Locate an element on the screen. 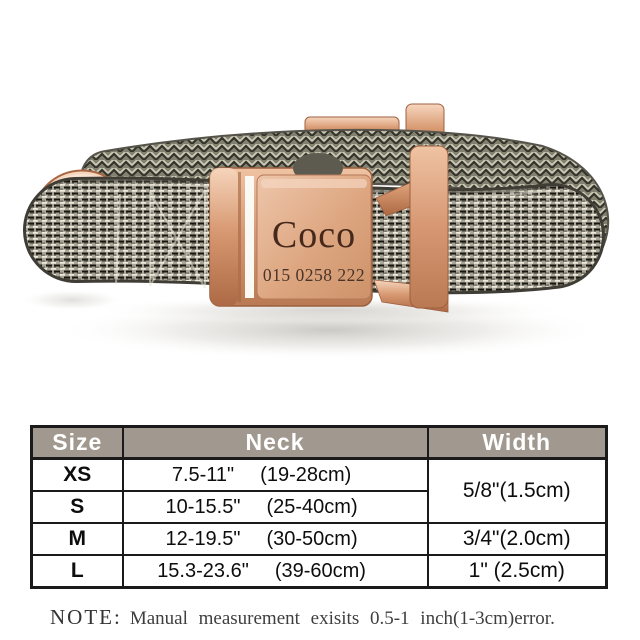 The height and width of the screenshot is (640, 640). neck-inches: 15.3-23.6" is located at coordinates (203, 570).